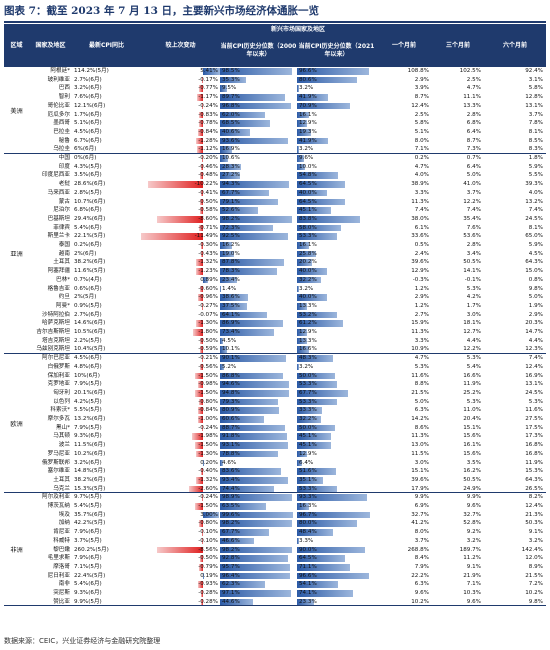 The image size is (550, 650). What do you see at coordinates (208, 601) in the screenshot?
I see `change-value: -0.28%` at bounding box center [208, 601].